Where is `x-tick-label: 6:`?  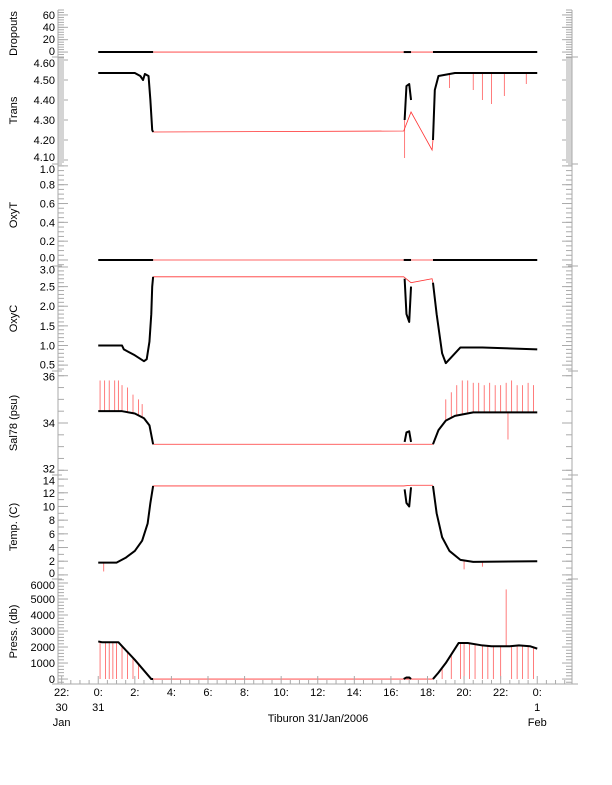 x-tick-label: 6: is located at coordinates (207, 693).